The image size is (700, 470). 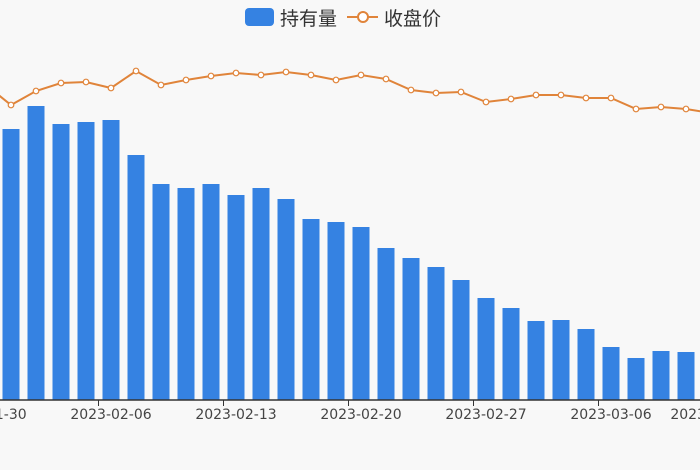 I want to click on legend-bar-swatch, so click(x=259, y=17).